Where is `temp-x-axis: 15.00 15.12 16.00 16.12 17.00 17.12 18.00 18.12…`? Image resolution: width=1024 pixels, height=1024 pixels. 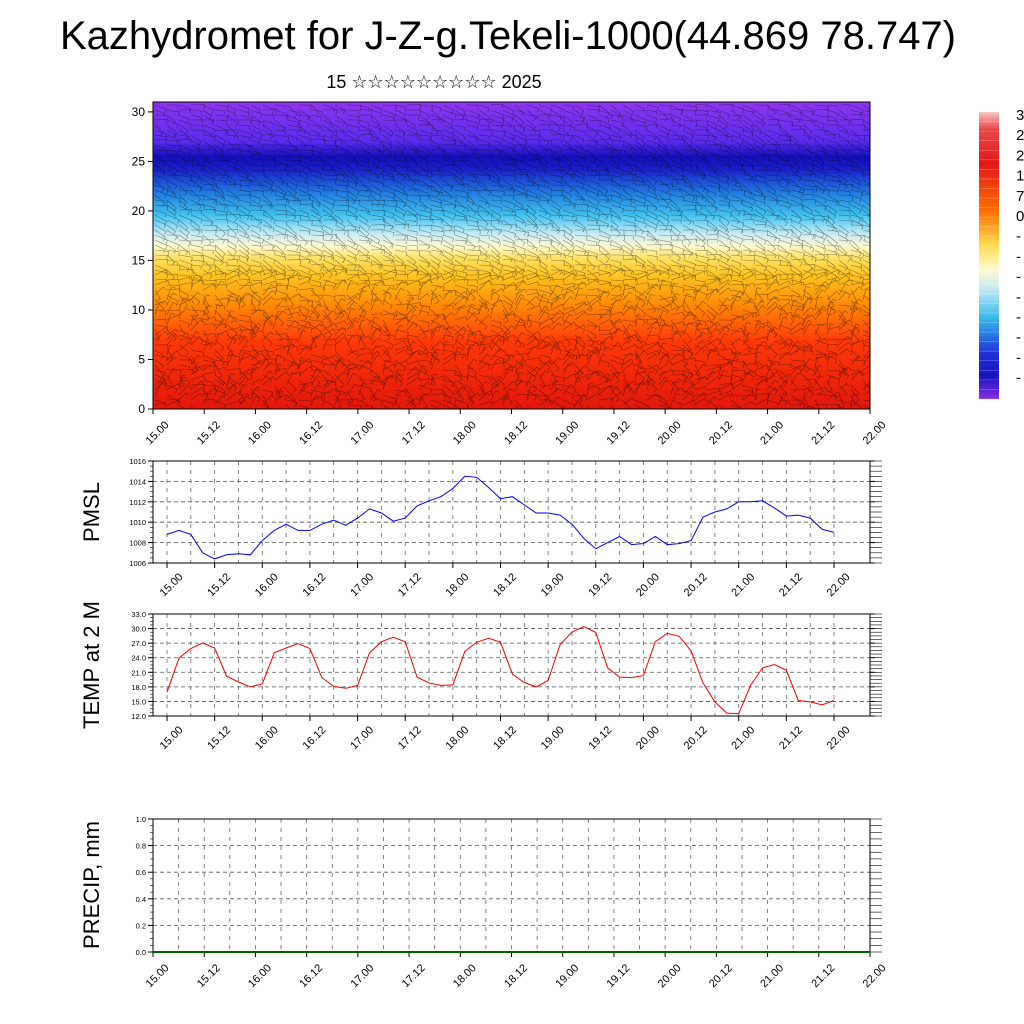
temp-x-axis: 15.00 15.12 16.00 16.12 17.00 17.12 18.00 18.12… is located at coordinates (505, 734).